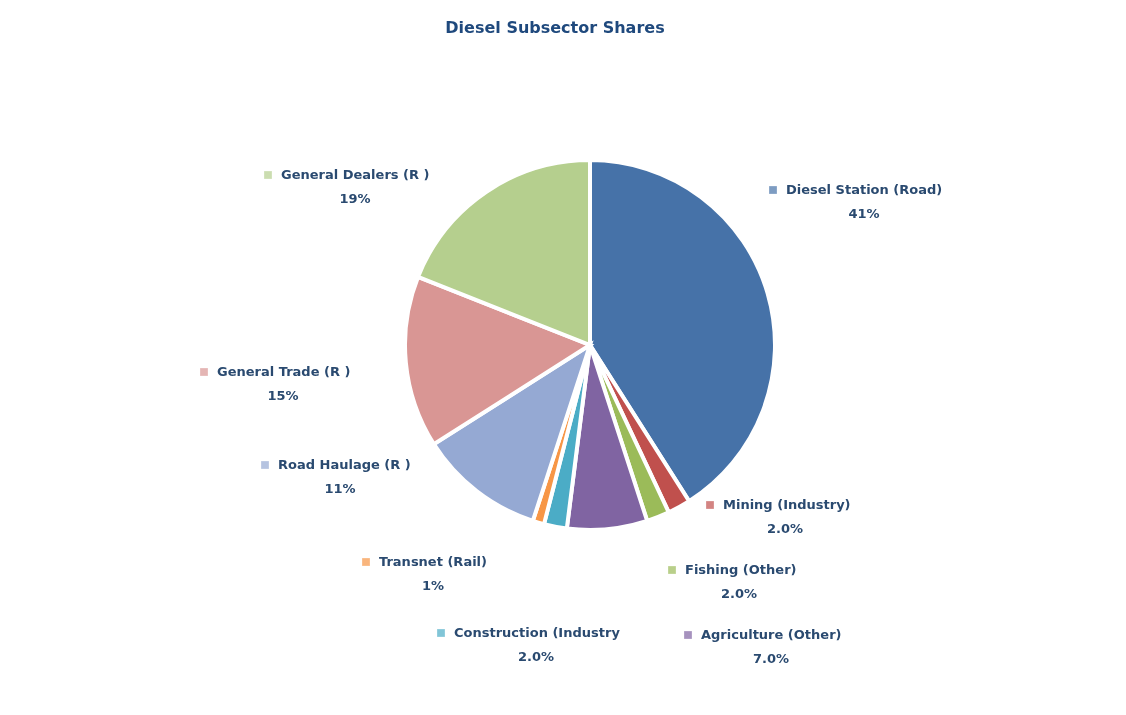  I want to click on legend-label: Mining (Industry), so click(787, 504).